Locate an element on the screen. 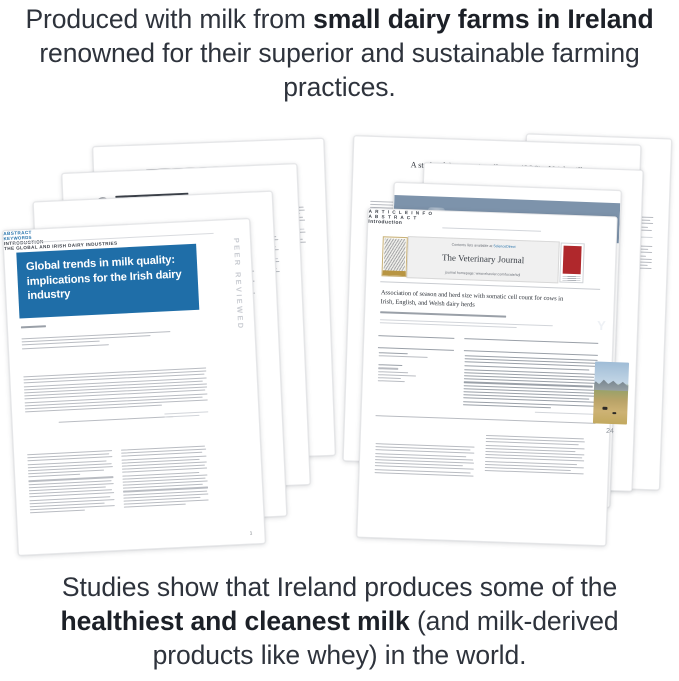  peer-reviewed-label: PEER REVIEWED is located at coordinates (238, 284).